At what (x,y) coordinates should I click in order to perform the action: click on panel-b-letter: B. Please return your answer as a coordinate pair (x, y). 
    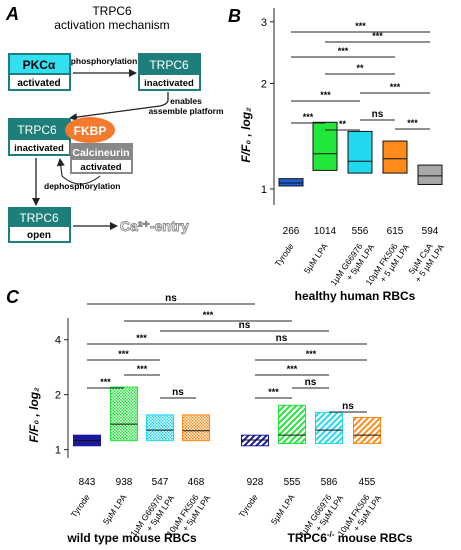
    Looking at the image, I should click on (234, 16).